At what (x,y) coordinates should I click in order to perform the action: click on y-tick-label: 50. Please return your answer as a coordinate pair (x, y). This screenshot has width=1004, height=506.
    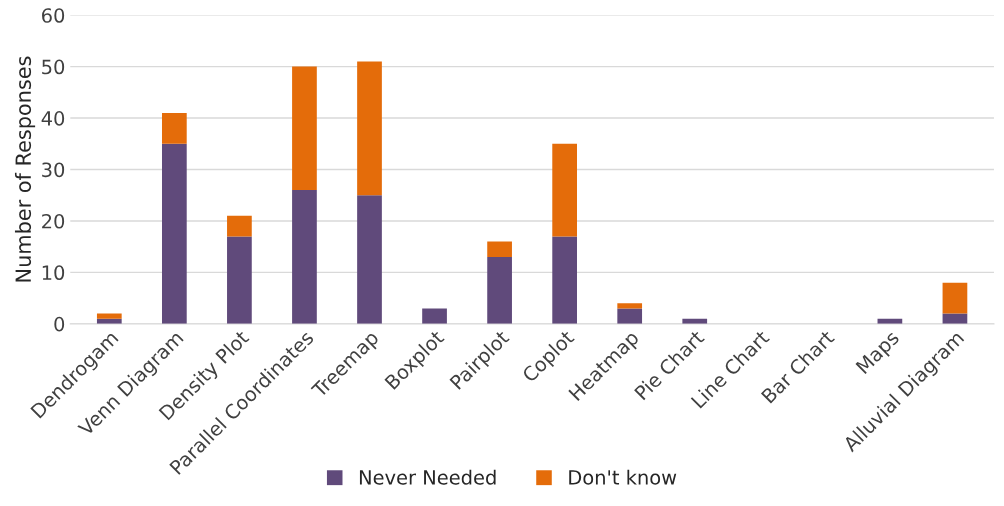
    Looking at the image, I should click on (53, 67).